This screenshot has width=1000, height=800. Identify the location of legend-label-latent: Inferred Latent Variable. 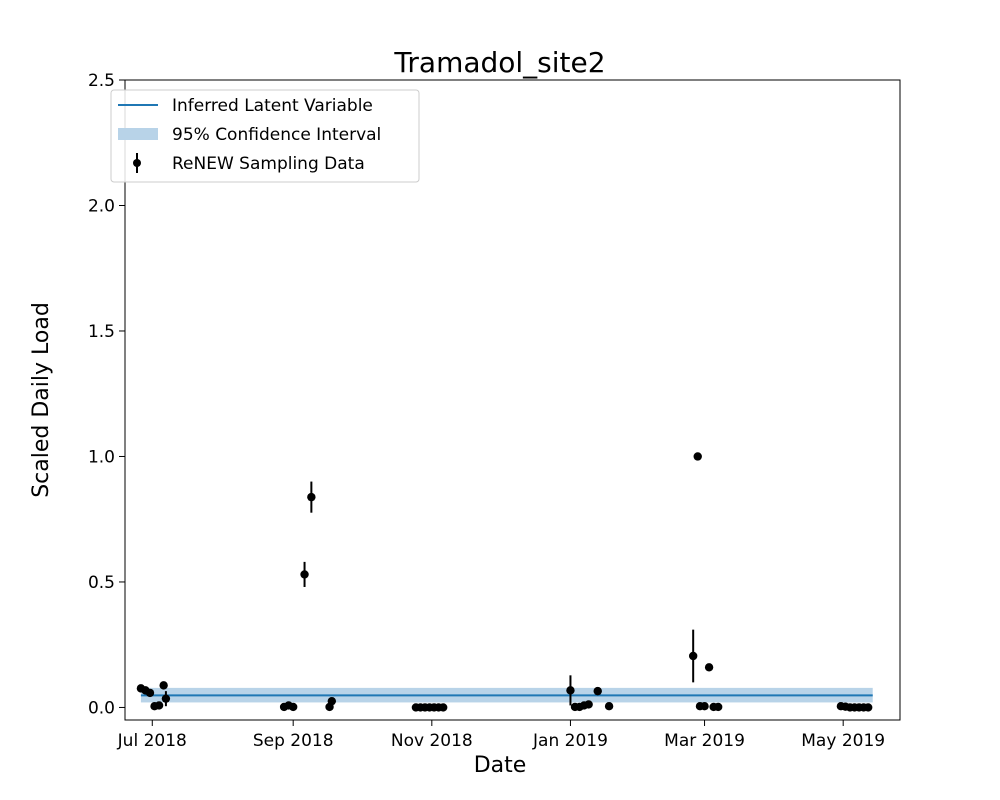
(272, 106).